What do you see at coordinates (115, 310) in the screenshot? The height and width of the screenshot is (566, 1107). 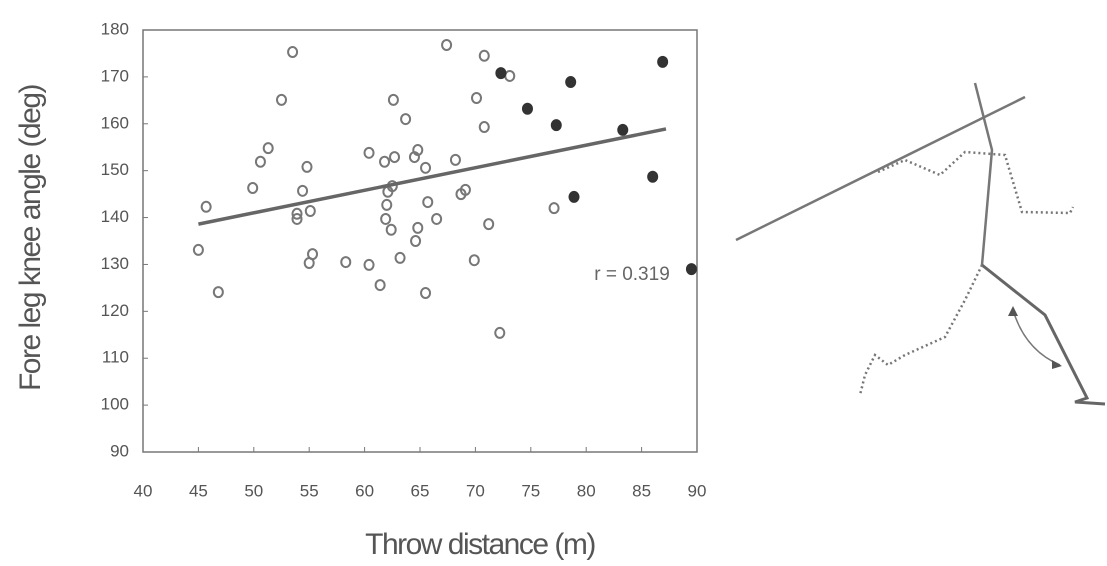 I see `y-tick-label: 120` at bounding box center [115, 310].